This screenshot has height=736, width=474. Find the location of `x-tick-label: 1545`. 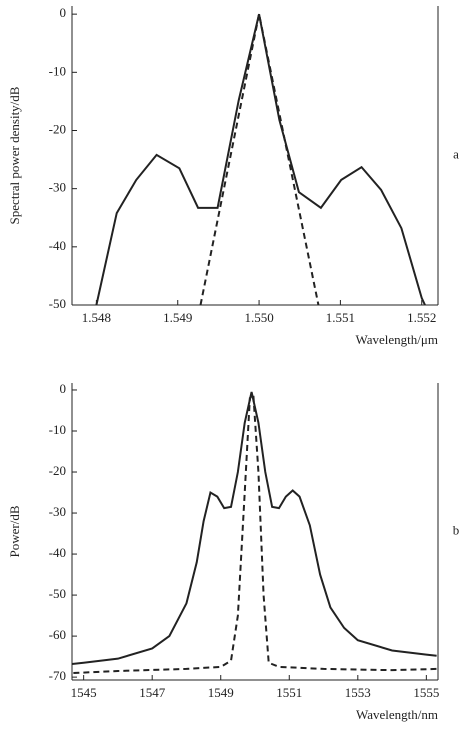

x-tick-label: 1545 is located at coordinates (84, 692).